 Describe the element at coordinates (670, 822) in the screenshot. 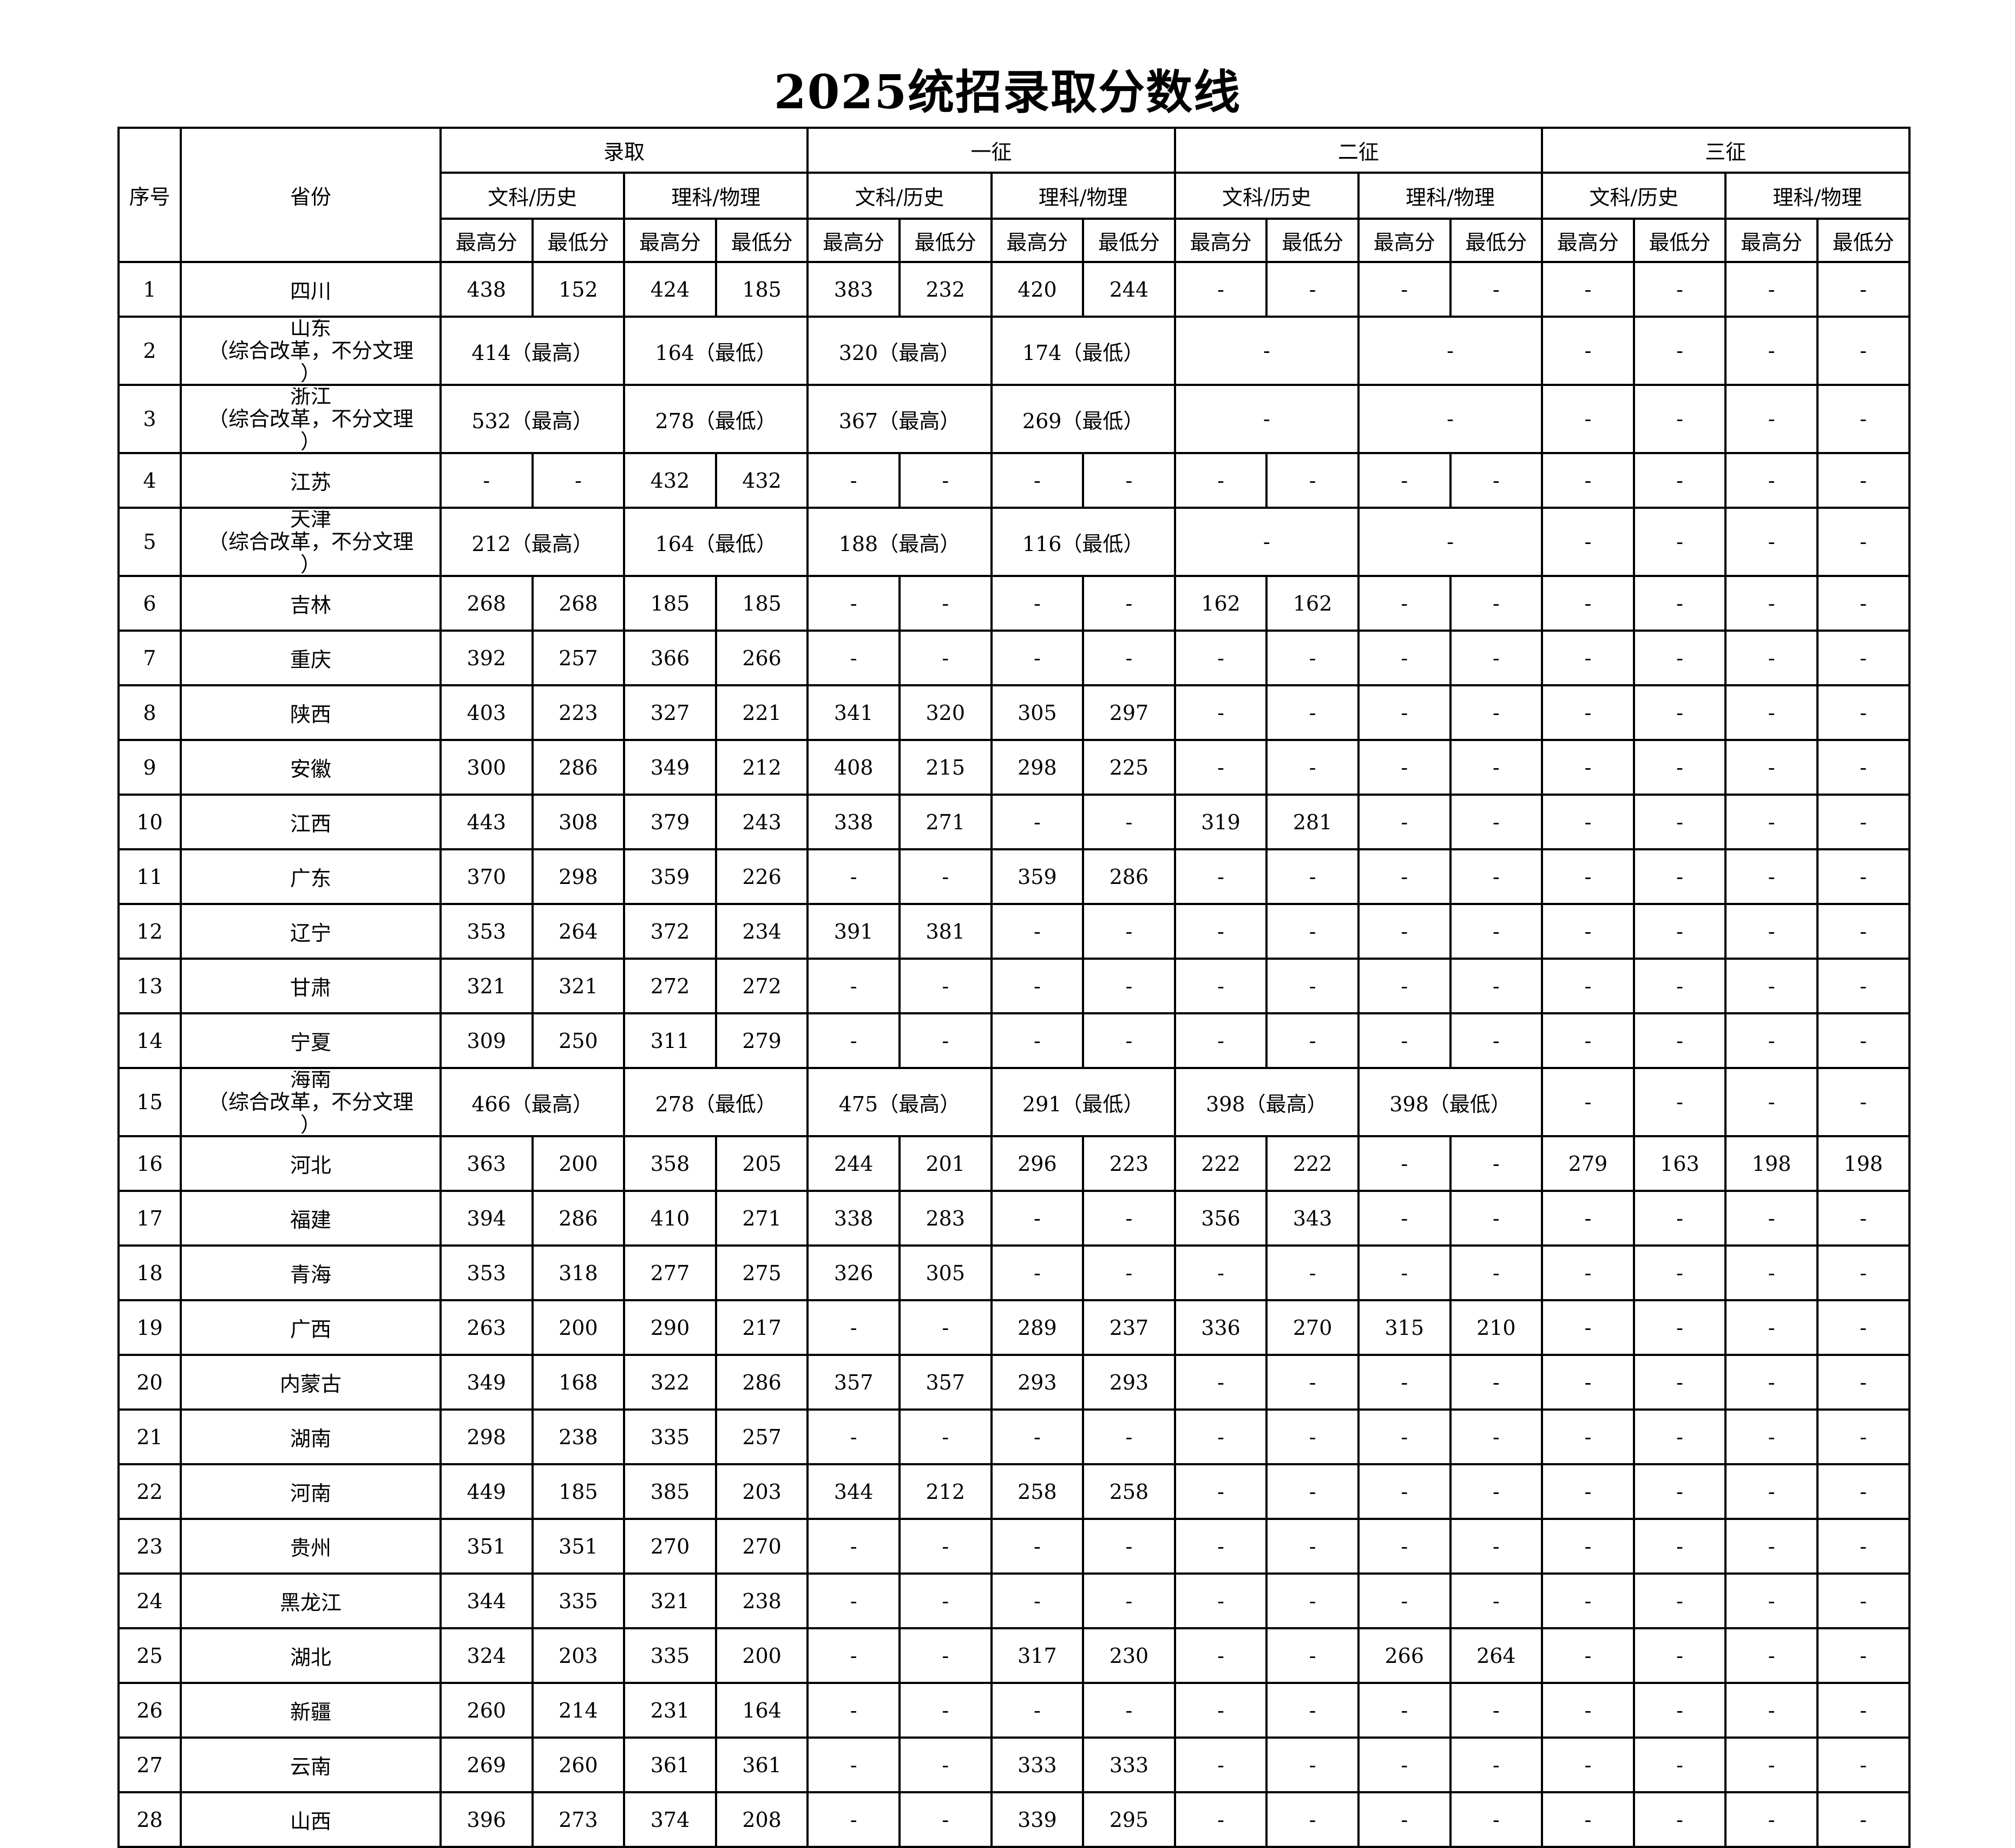

I see `score-cell: 379` at that location.